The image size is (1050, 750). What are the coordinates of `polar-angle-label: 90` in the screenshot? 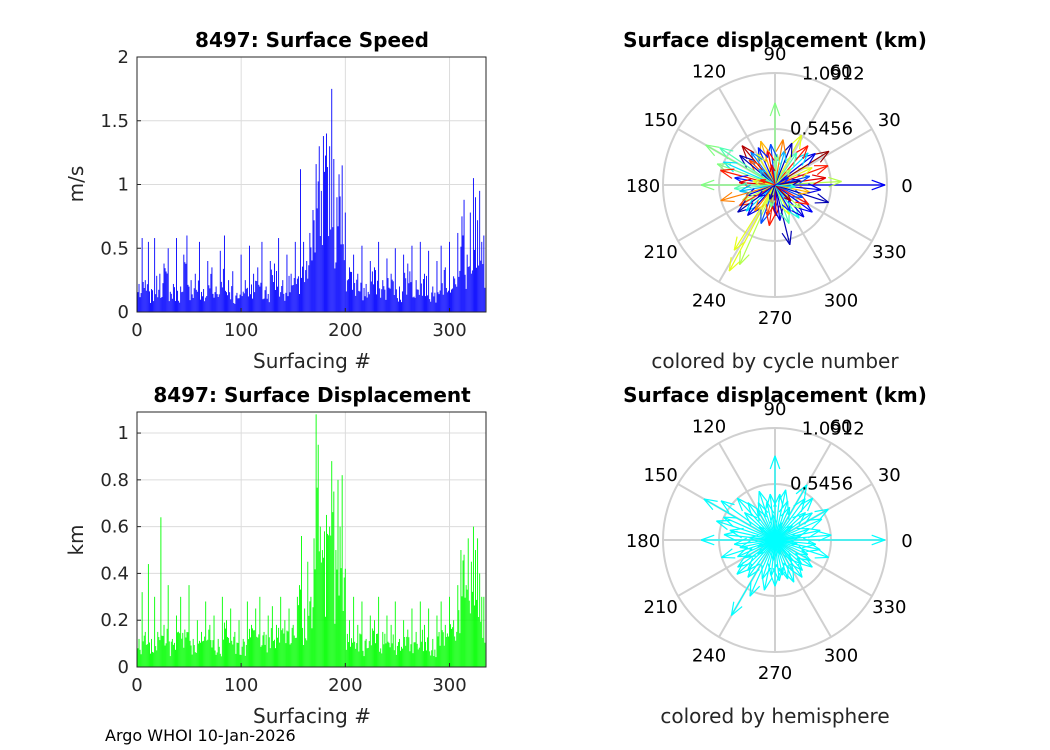 It's located at (775, 54).